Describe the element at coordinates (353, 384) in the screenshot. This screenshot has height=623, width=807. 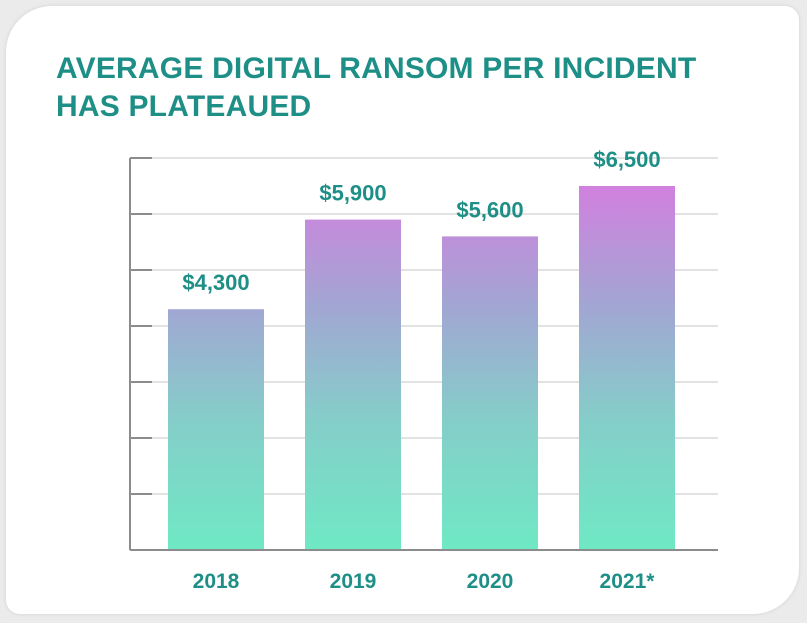
I see `bar-2019` at that location.